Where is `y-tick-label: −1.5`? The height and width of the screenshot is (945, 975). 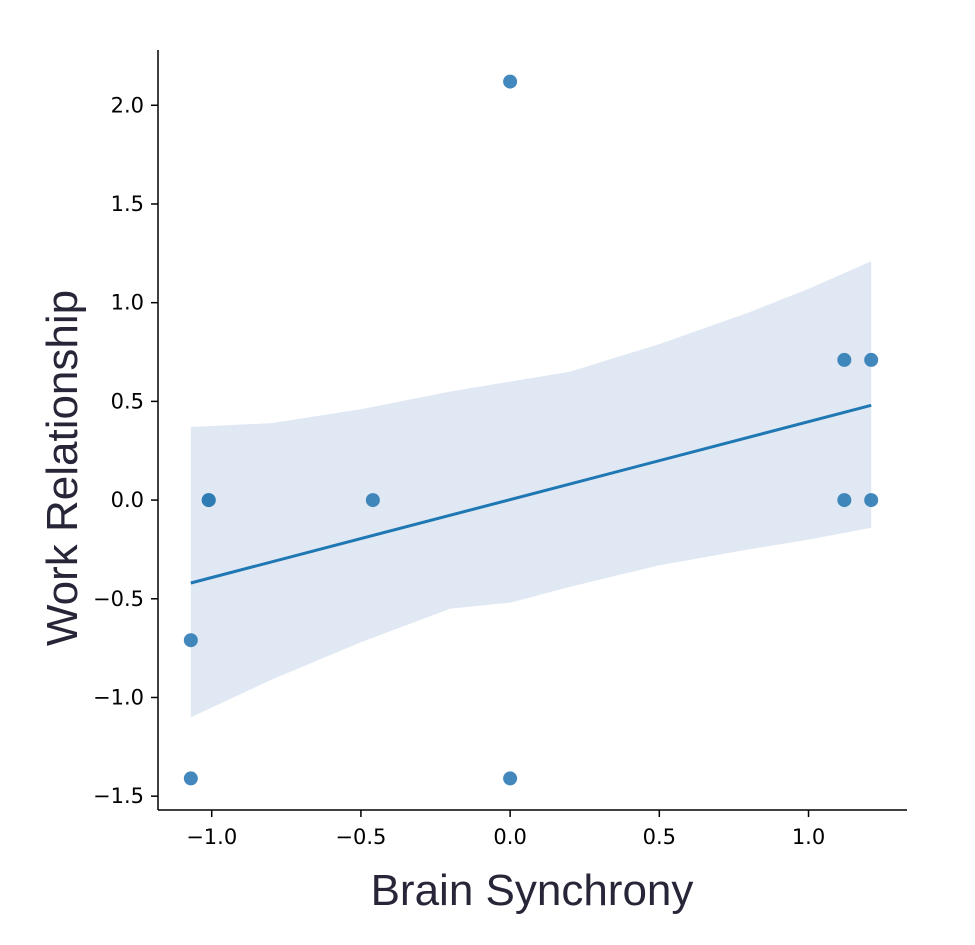
y-tick-label: −1.5 is located at coordinates (118, 796).